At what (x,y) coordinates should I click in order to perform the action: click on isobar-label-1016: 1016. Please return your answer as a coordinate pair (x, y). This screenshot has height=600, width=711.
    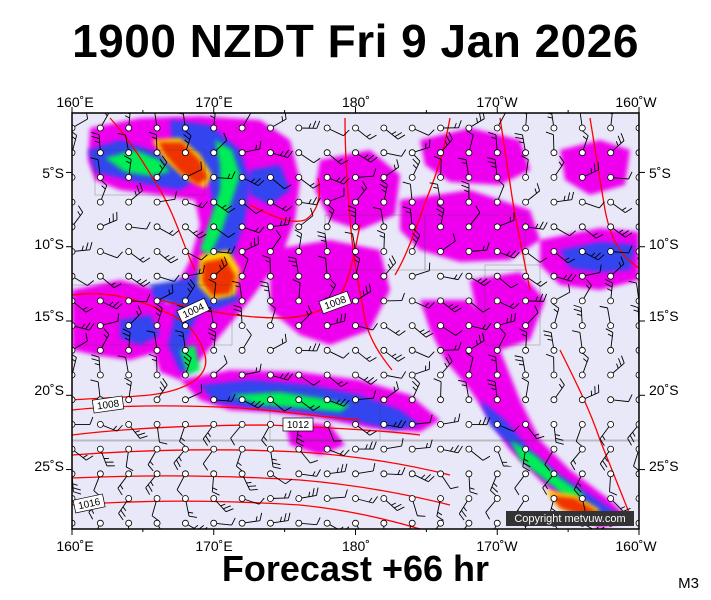
    Looking at the image, I should click on (89, 503).